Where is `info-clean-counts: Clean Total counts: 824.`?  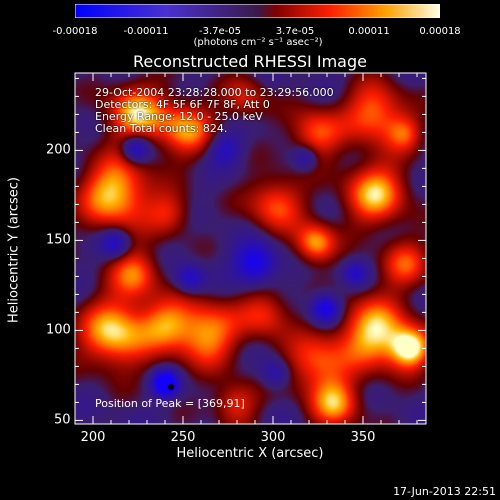
info-clean-counts: Clean Total counts: 824. is located at coordinates (161, 128).